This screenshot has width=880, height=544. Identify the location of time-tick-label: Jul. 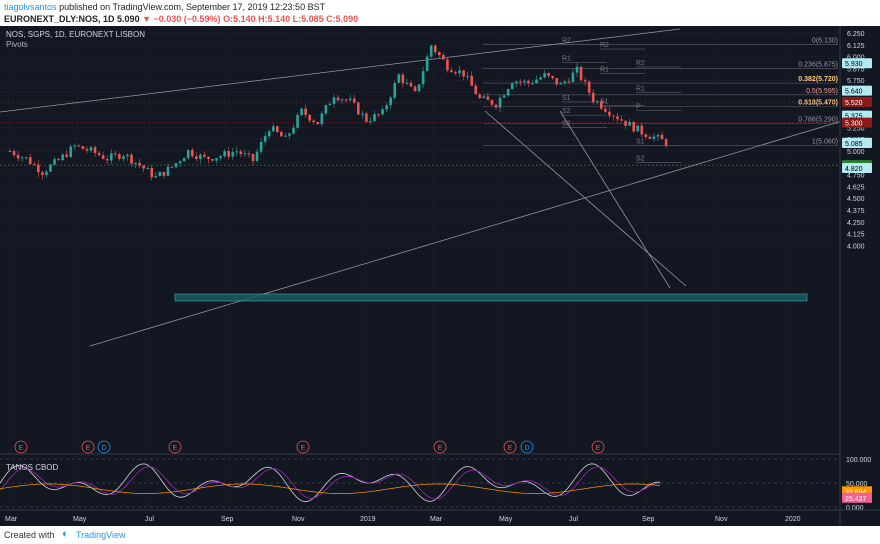
(149, 519).